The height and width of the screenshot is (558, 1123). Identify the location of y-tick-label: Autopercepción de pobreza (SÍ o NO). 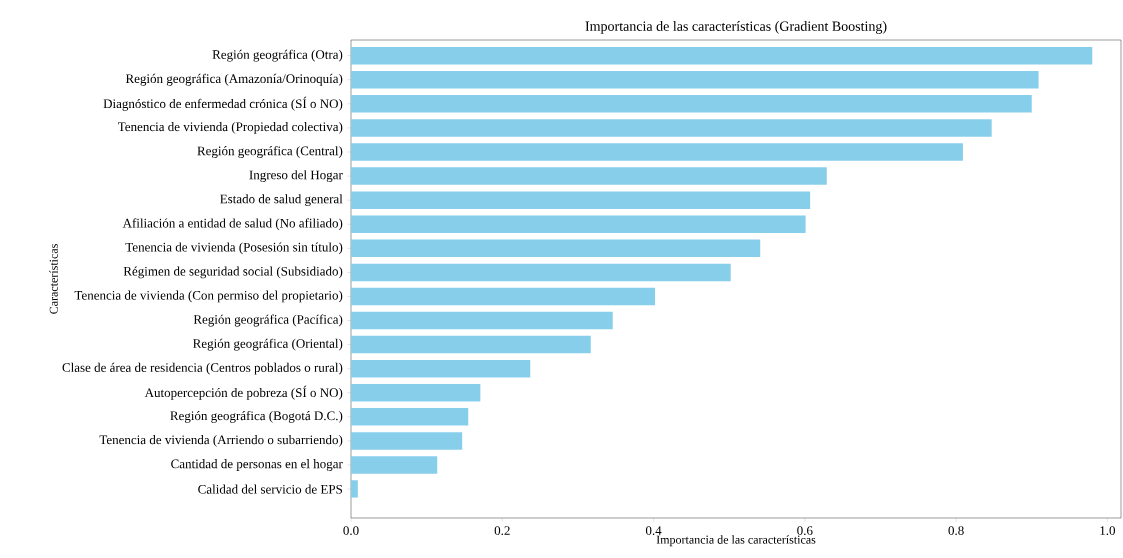
(243, 392).